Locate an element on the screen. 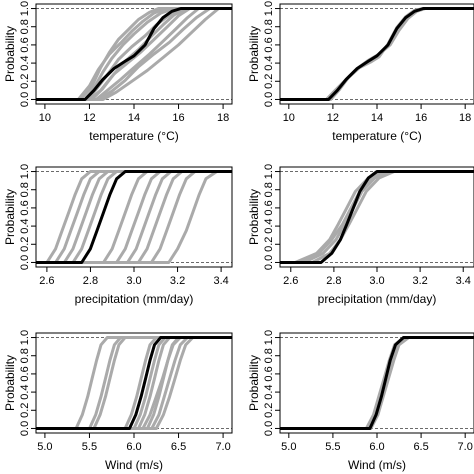 Image resolution: width=474 pixels, height=474 pixels. x-tick-label: 2.6 is located at coordinates (290, 281).